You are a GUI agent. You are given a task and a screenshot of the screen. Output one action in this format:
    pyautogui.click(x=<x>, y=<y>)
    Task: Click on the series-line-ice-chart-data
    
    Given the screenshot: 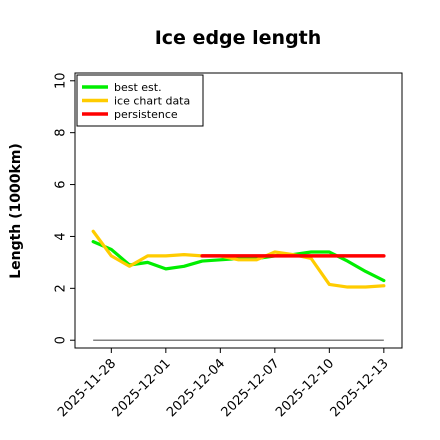 What is the action you would take?
    pyautogui.click(x=238, y=259)
    